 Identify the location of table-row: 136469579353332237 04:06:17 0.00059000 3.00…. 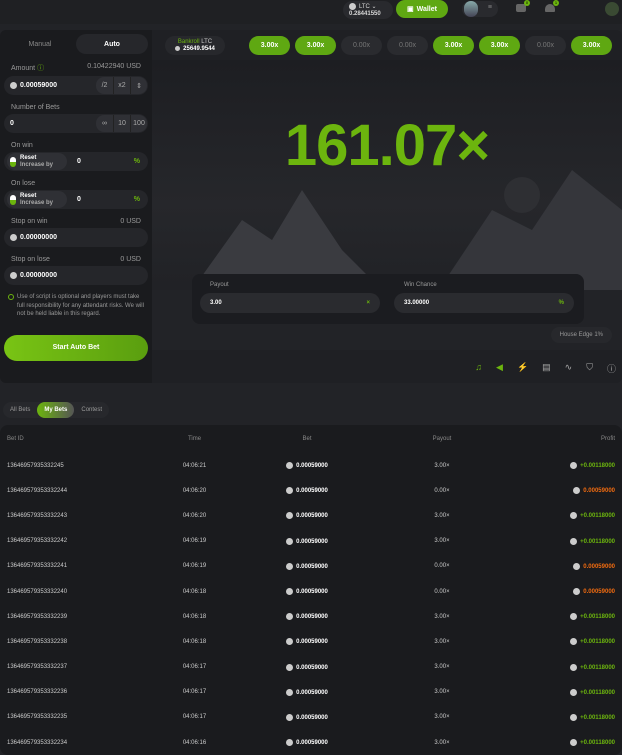
(311, 667).